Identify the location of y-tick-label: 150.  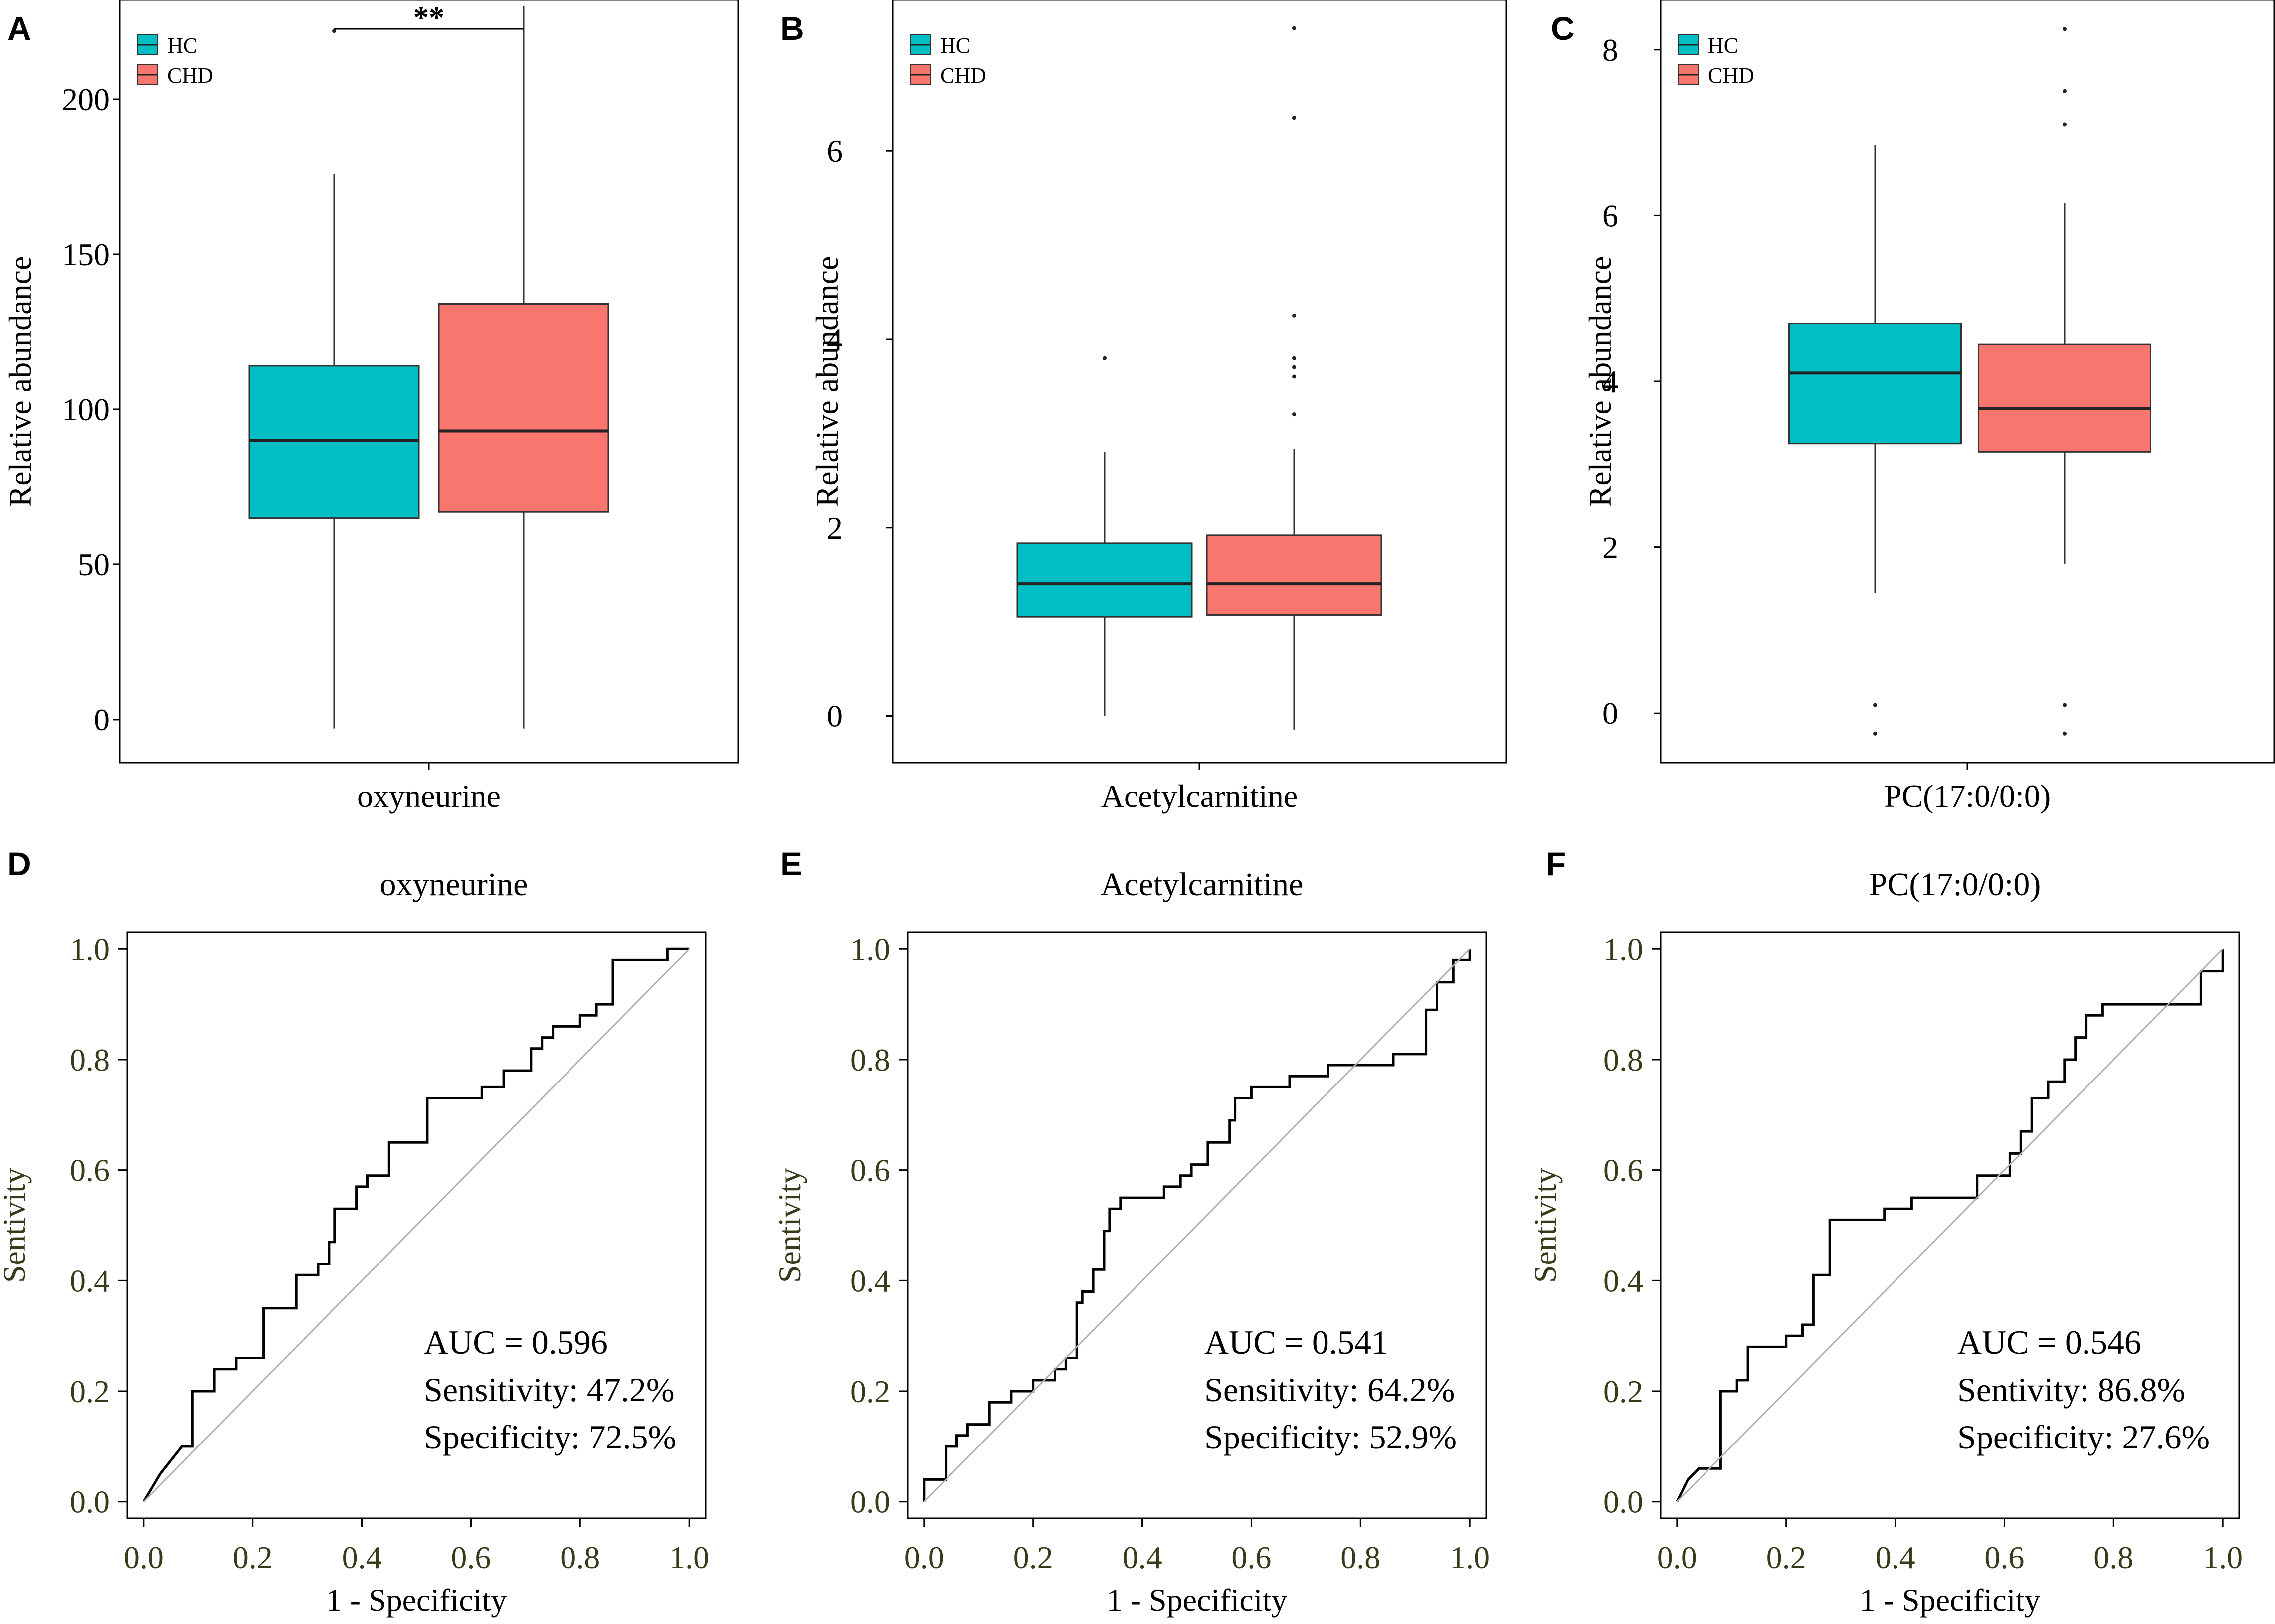
(86, 254).